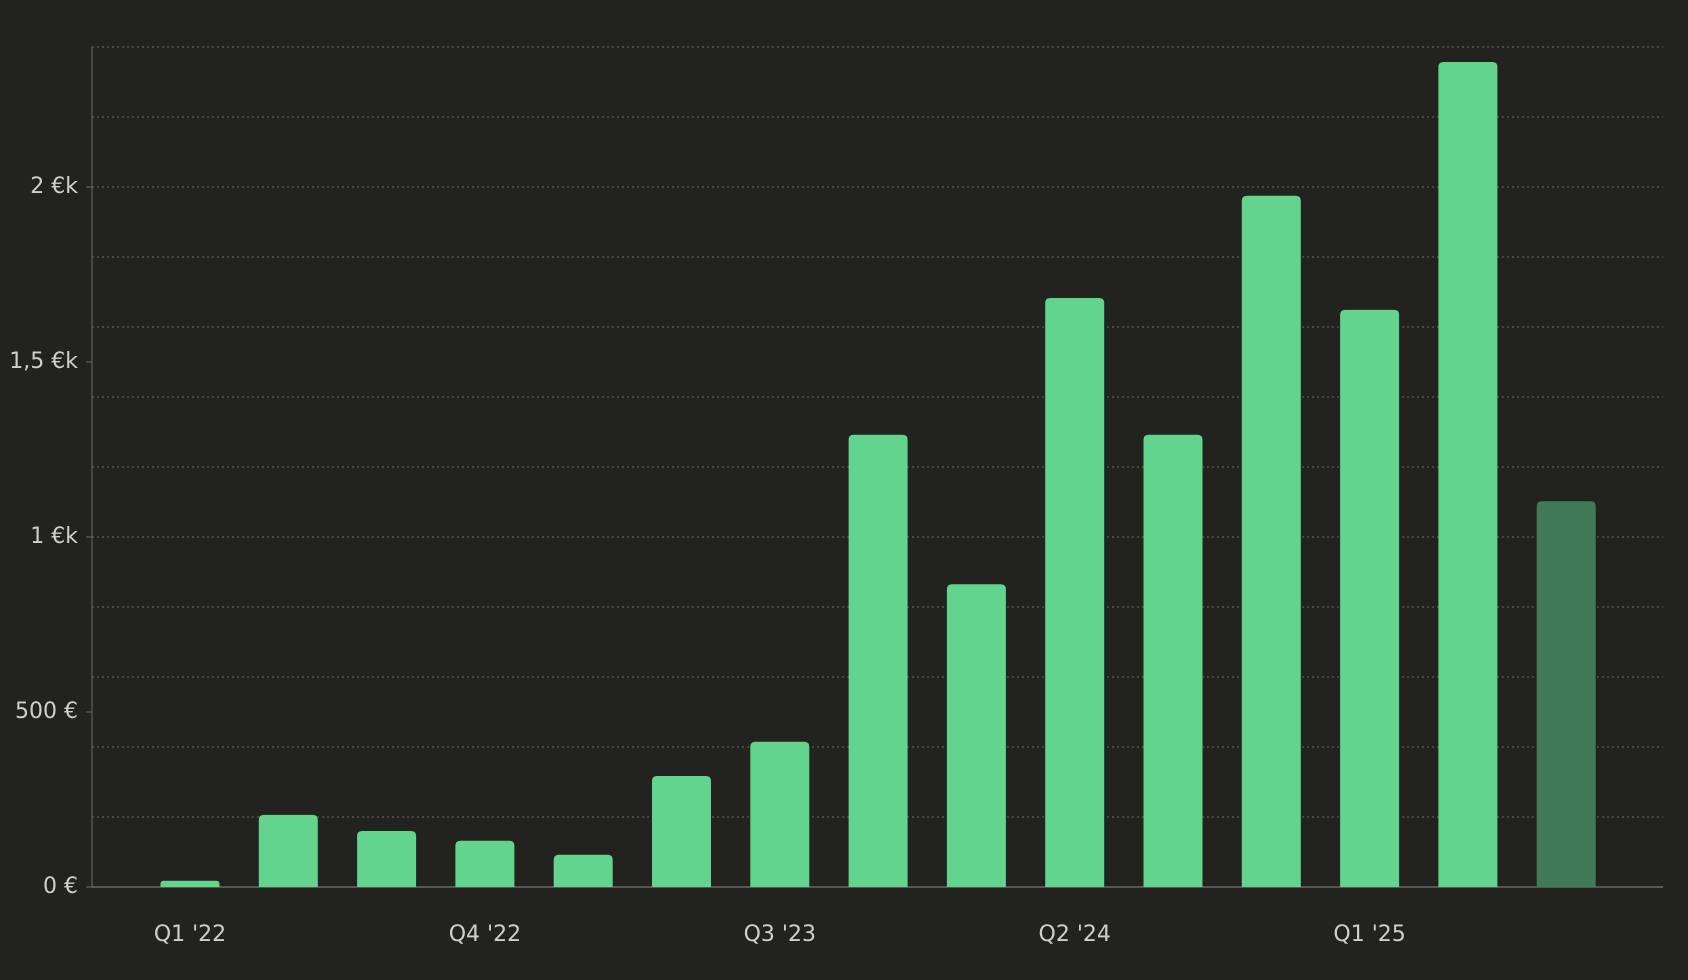  Describe the element at coordinates (190, 934) in the screenshot. I see `x-tick-label: Q1 '22` at that location.